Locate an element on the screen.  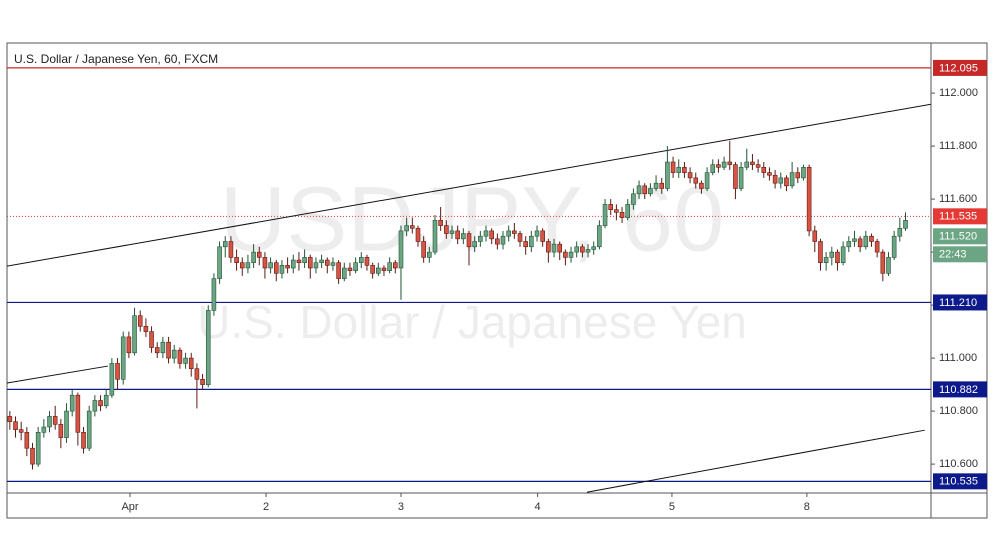
y-tick-label: 111.800 is located at coordinates (958, 146).